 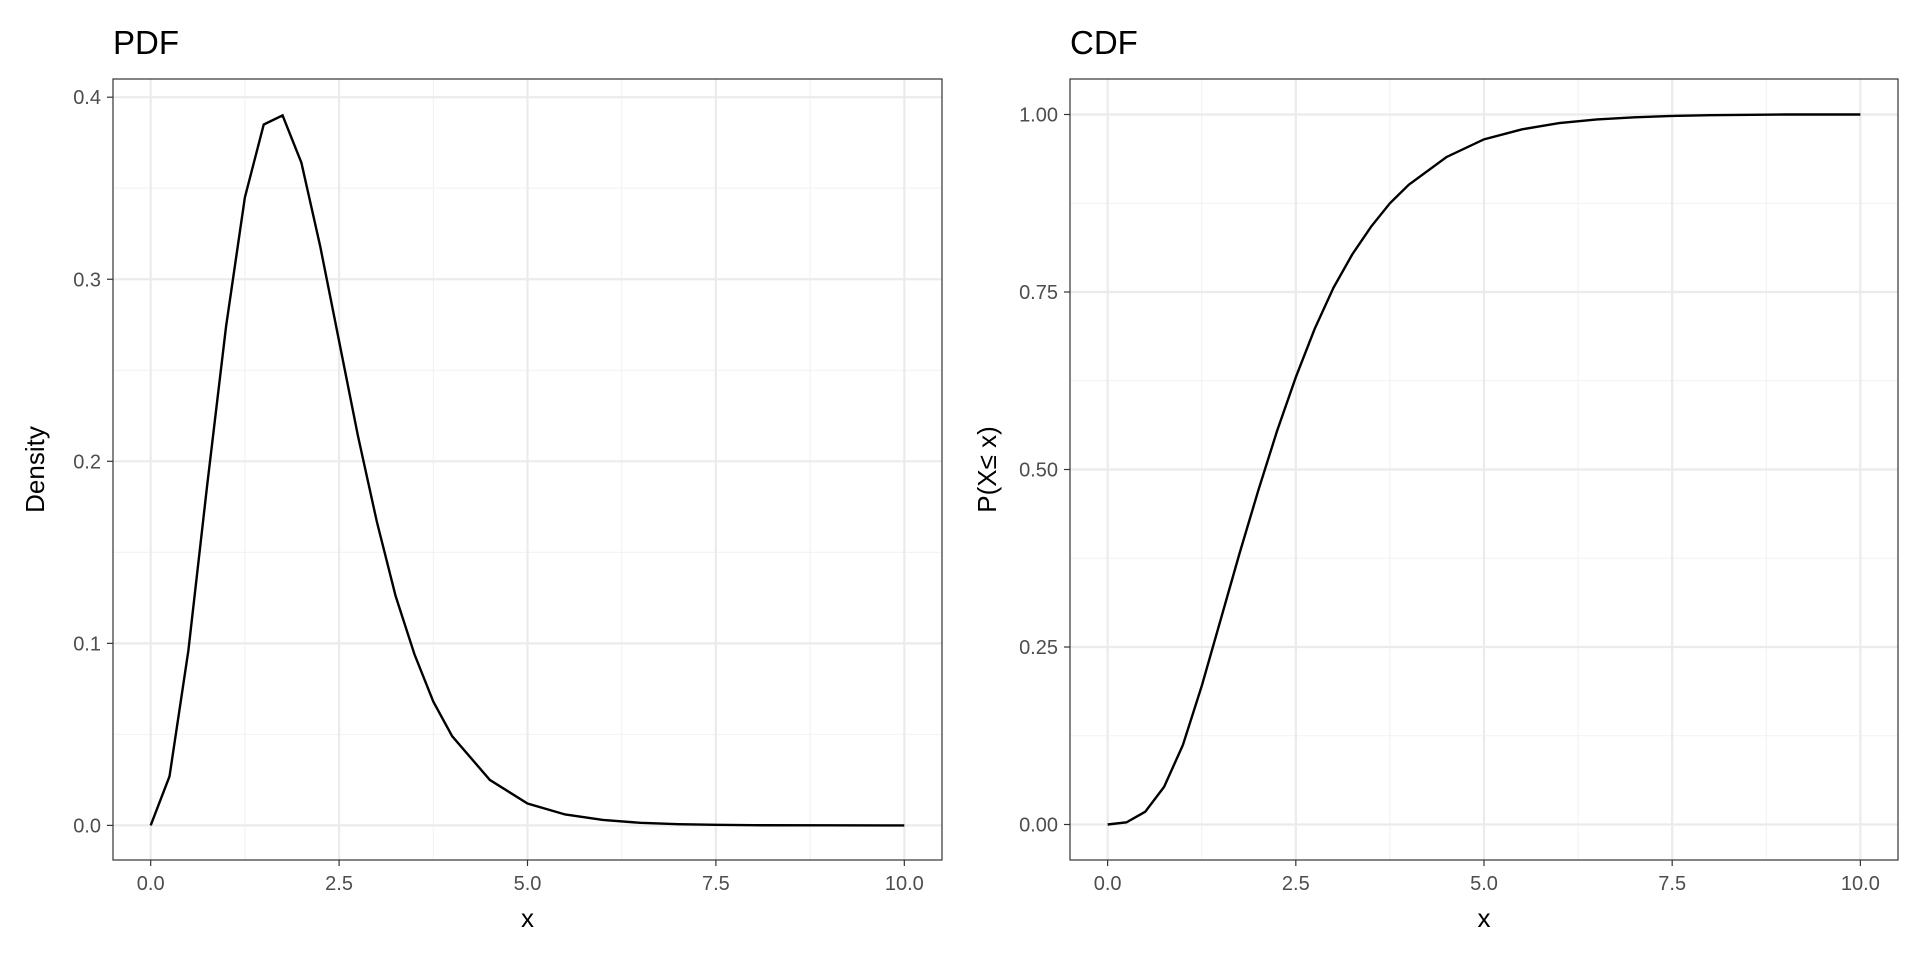 What do you see at coordinates (146, 42) in the screenshot?
I see `chart-title: PDF` at bounding box center [146, 42].